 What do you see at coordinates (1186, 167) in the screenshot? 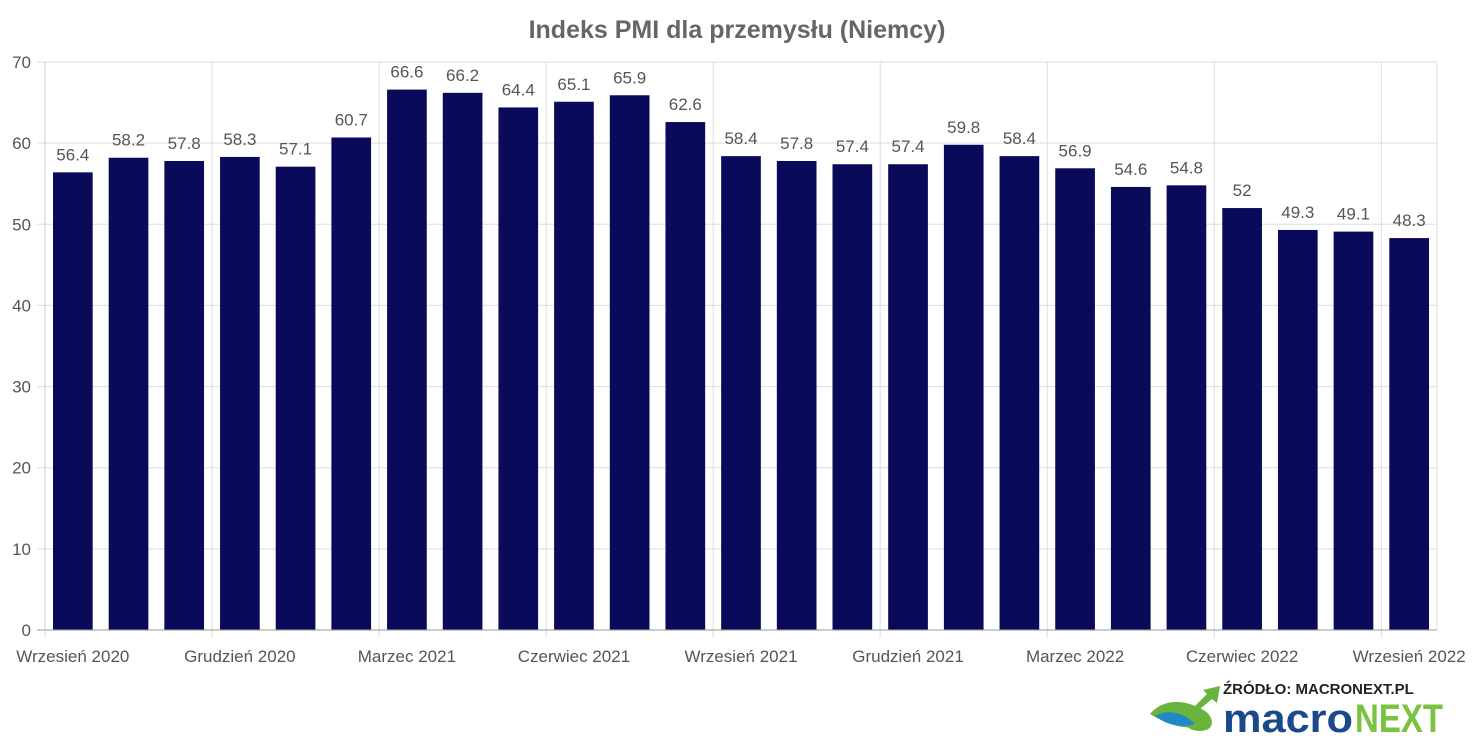
I see `data-label: 54.8` at bounding box center [1186, 167].